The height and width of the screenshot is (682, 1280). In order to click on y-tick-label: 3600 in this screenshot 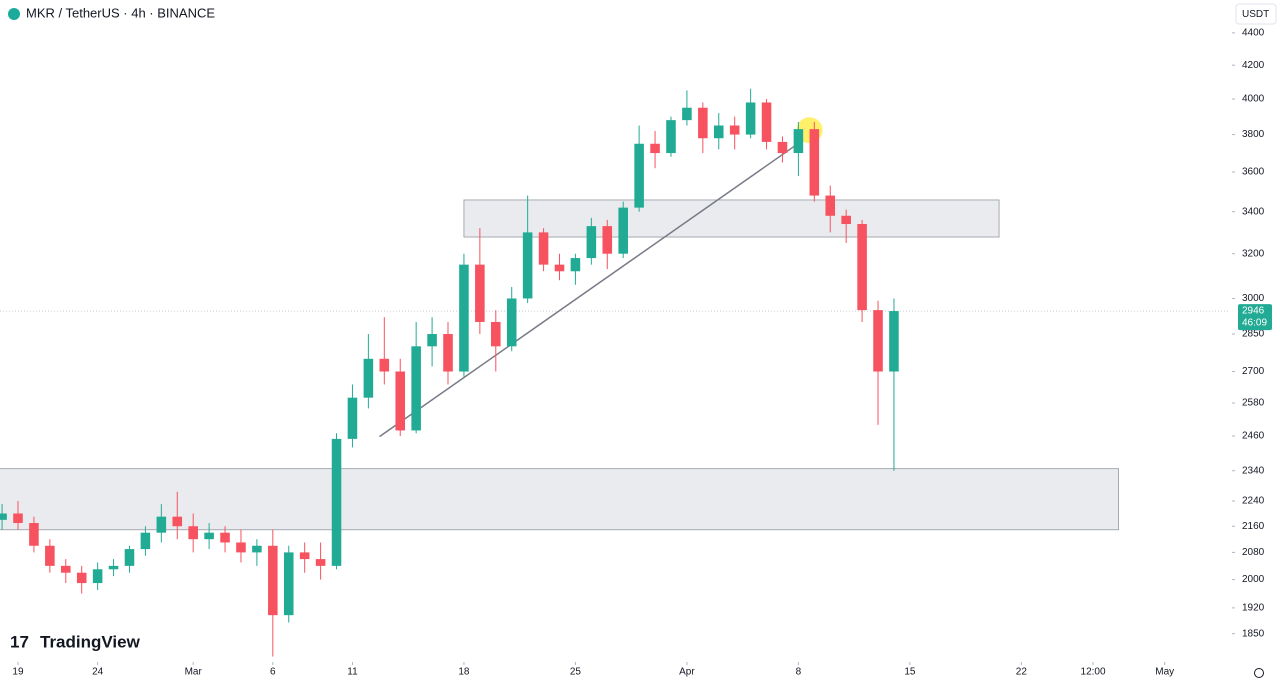, I will do `click(1253, 172)`.